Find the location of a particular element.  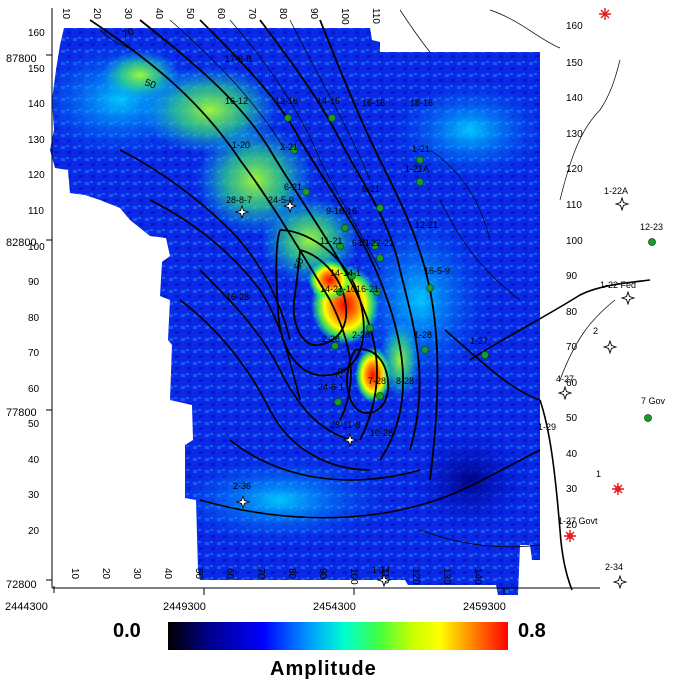

well-label: 13-16 is located at coordinates (286, 101).